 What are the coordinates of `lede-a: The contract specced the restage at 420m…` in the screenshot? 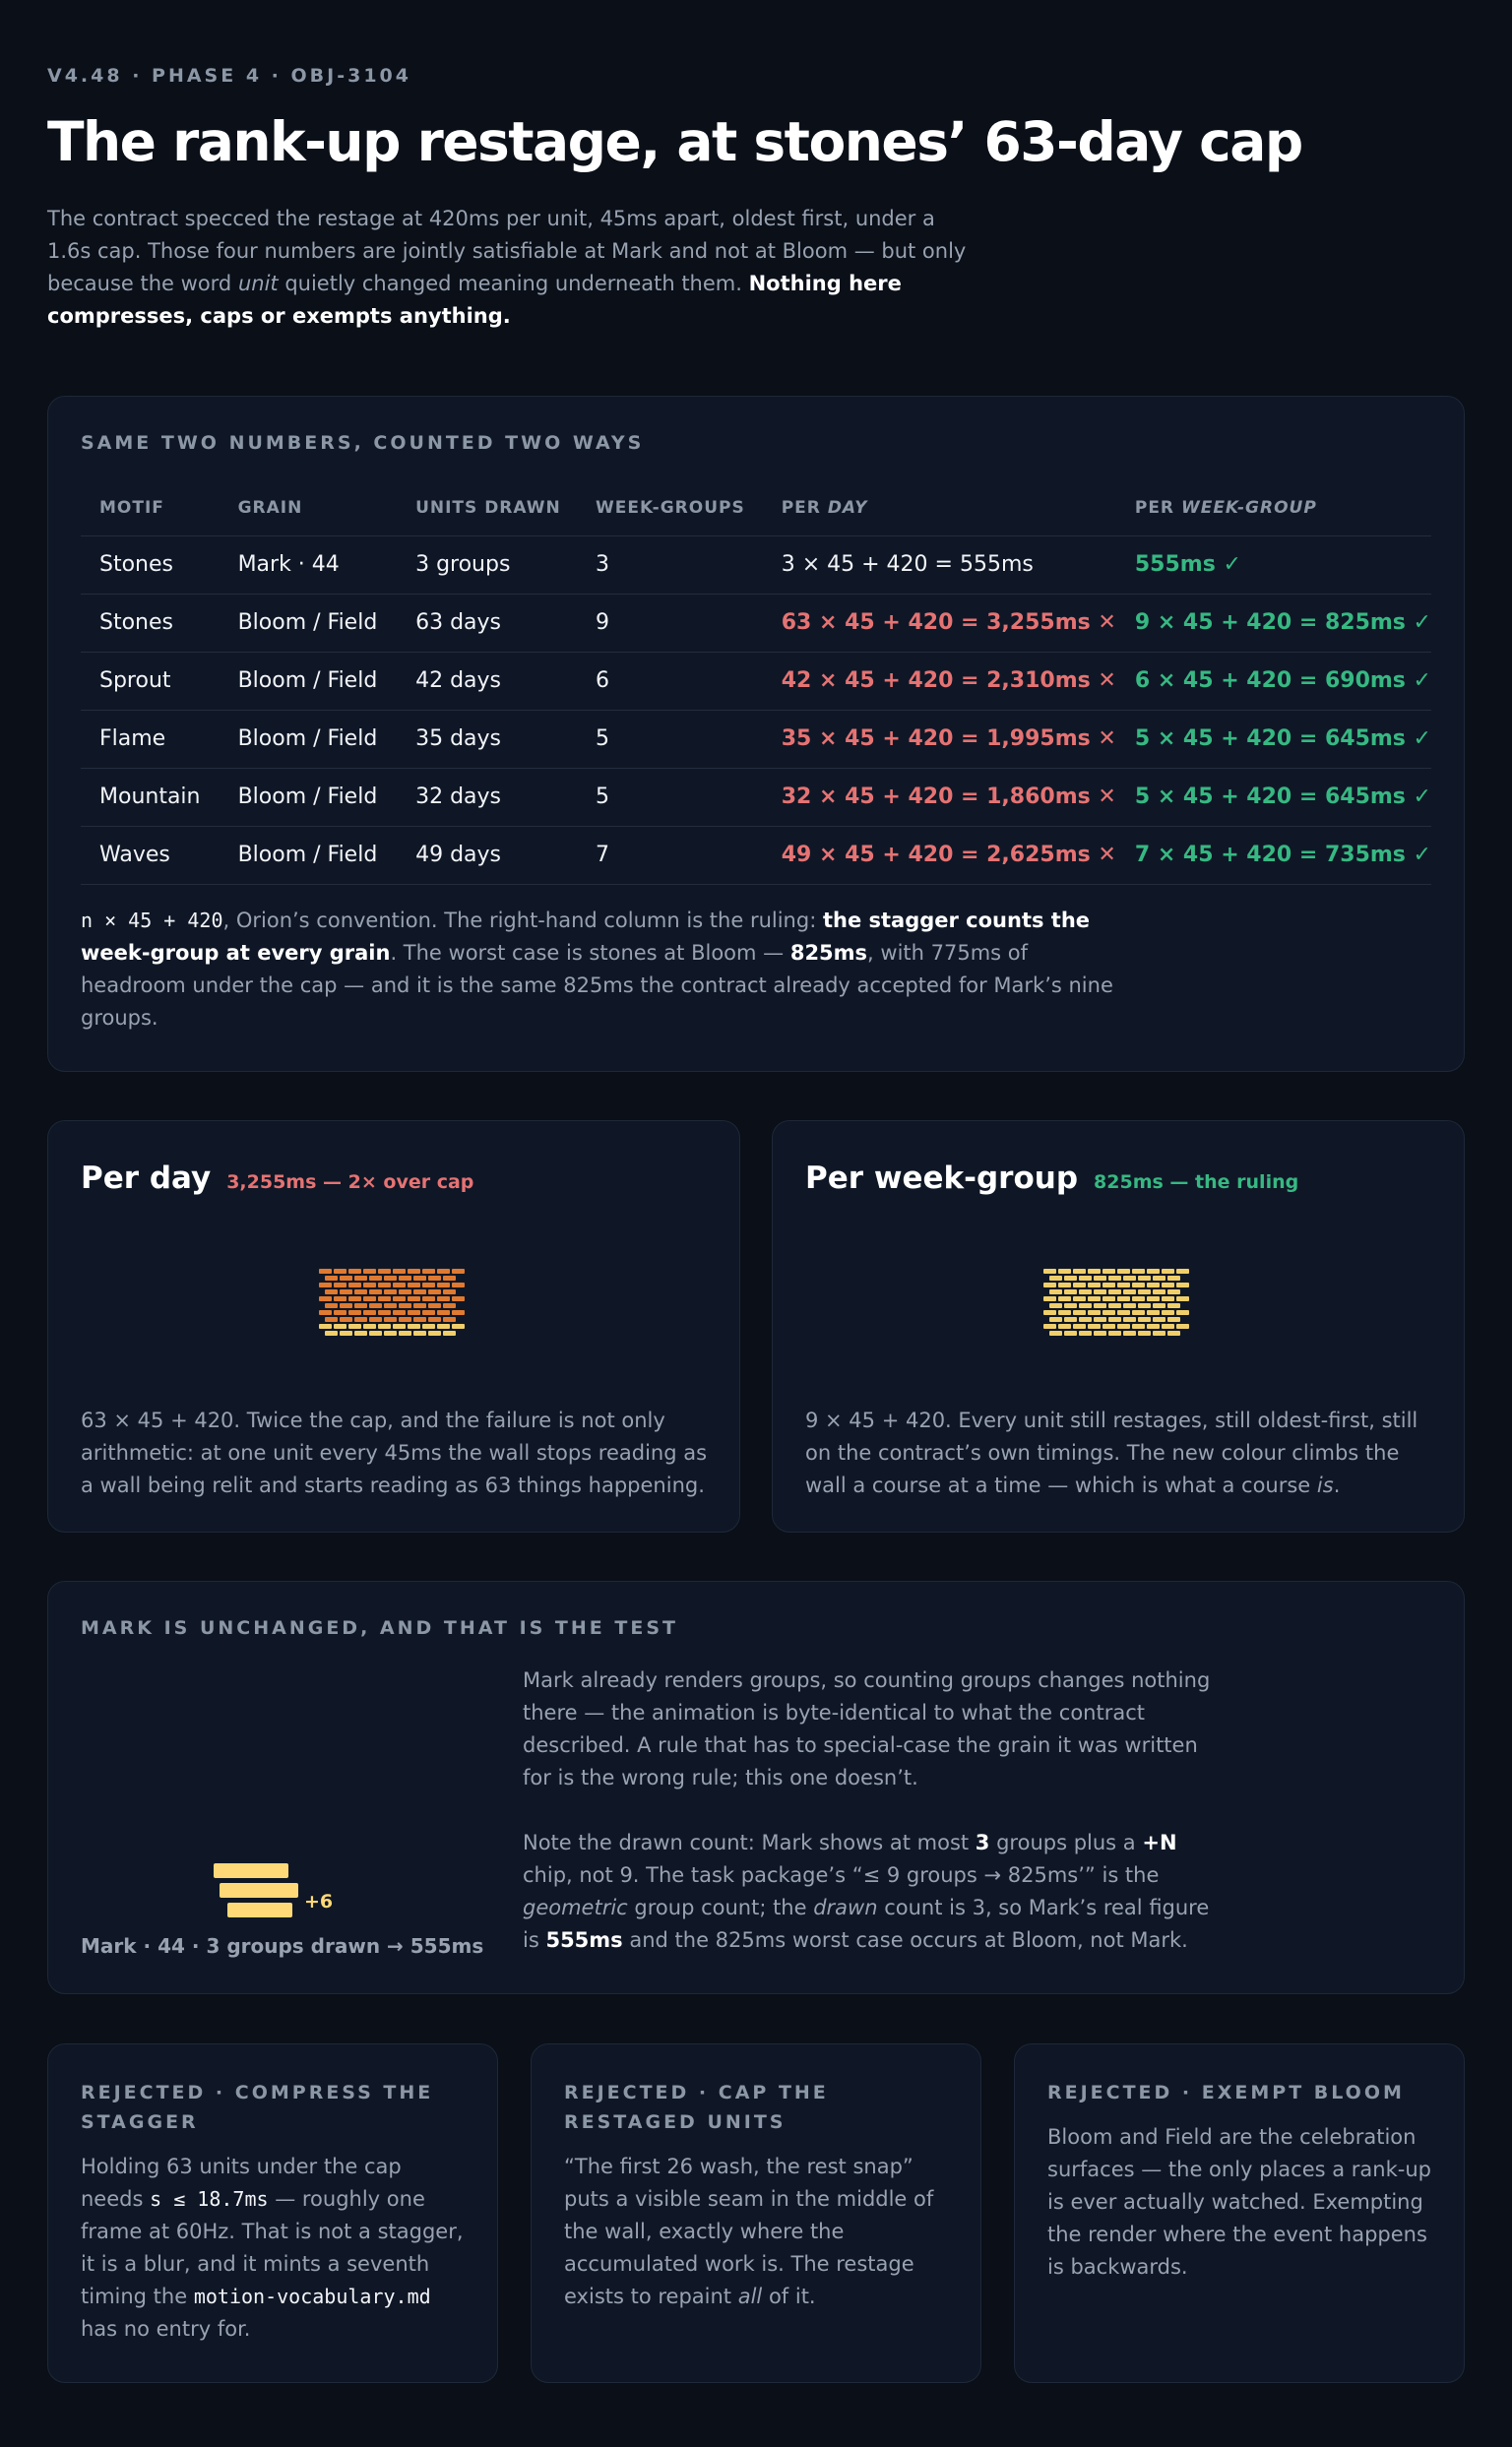 It's located at (507, 251).